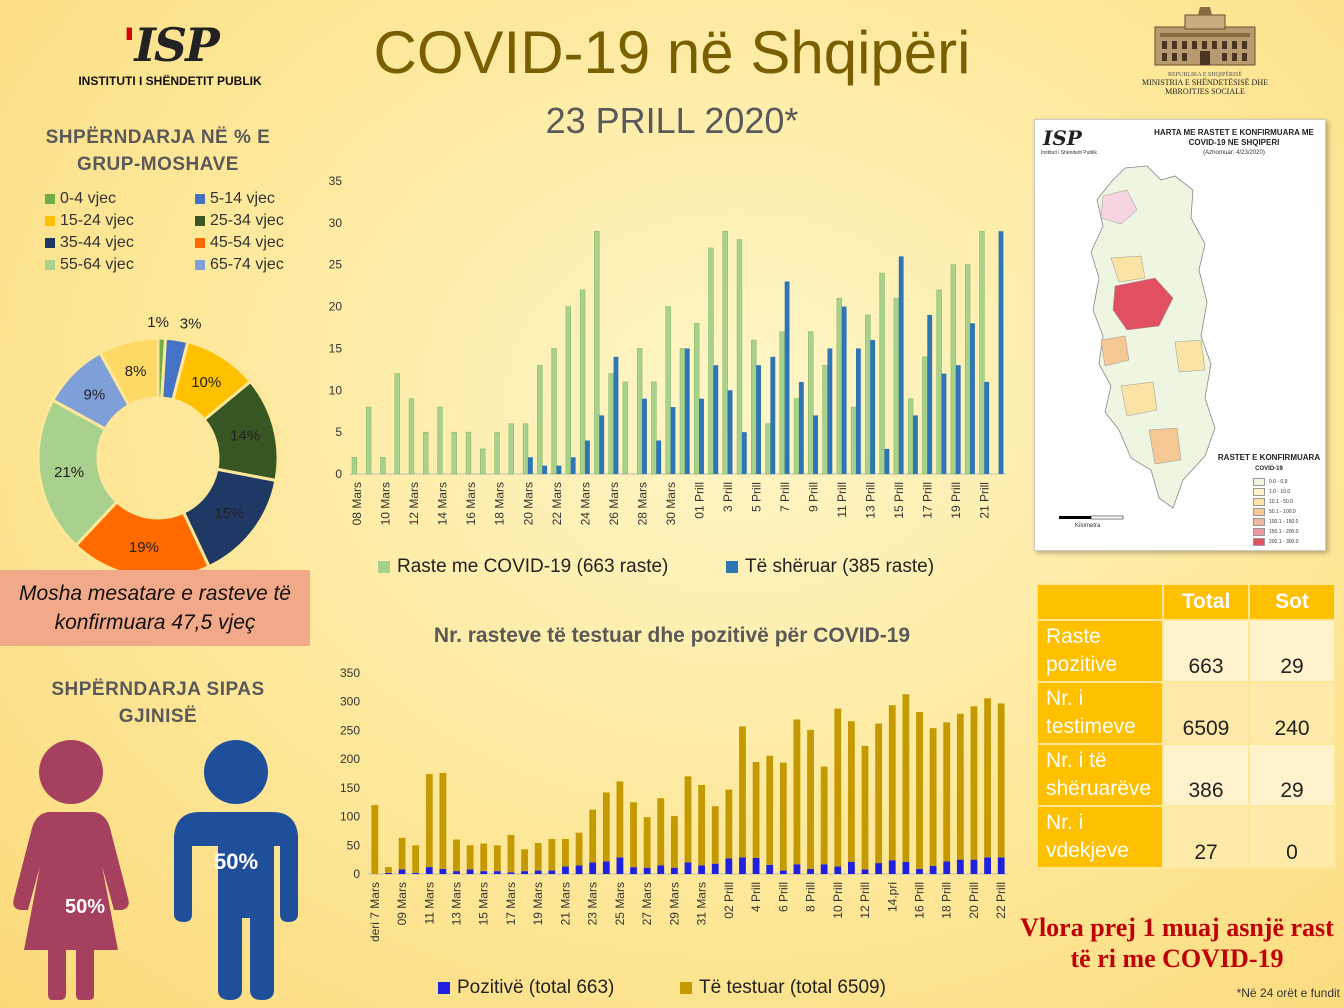  What do you see at coordinates (783, 897) in the screenshot?
I see `x-tick-label: 6 Prill` at bounding box center [783, 897].